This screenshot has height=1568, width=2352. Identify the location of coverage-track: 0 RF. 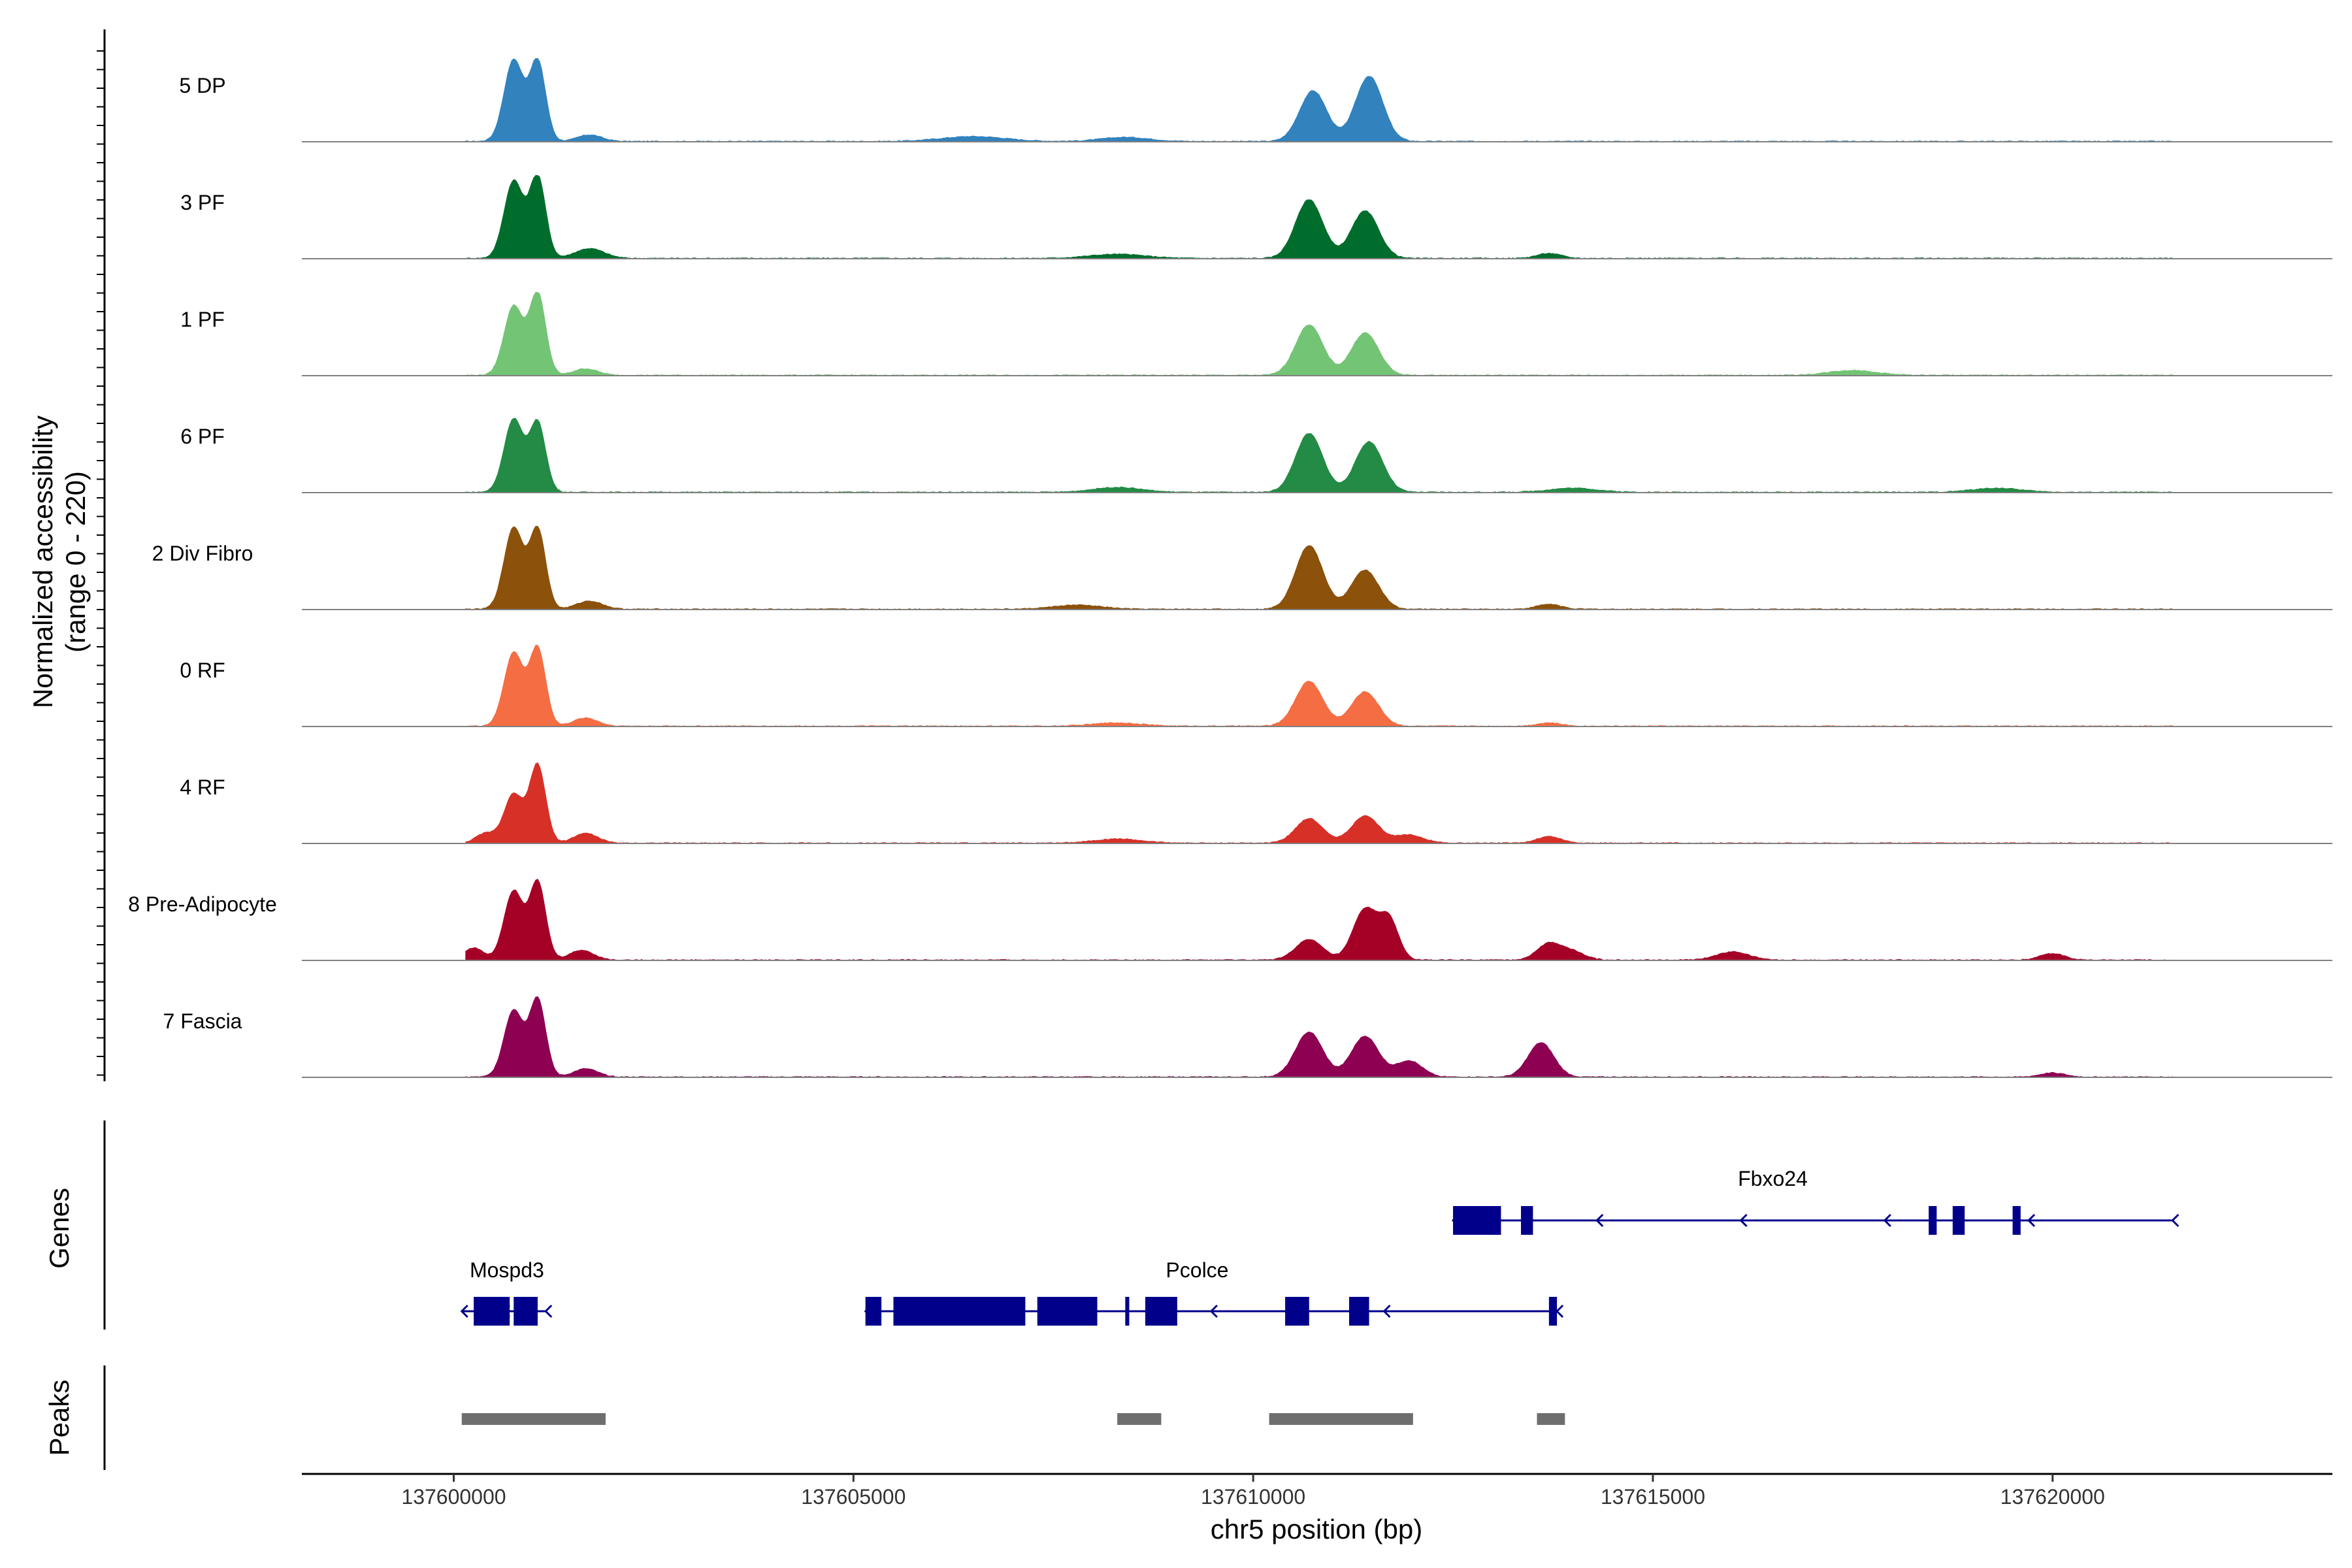
(1256, 685).